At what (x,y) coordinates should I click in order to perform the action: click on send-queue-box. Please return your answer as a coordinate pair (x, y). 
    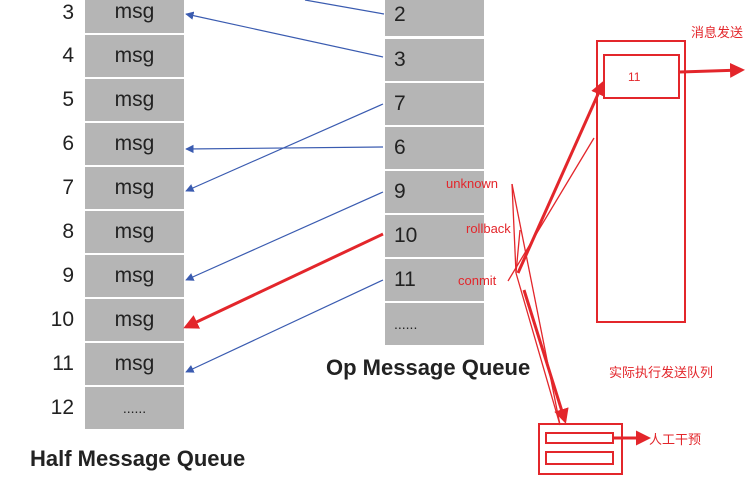
    Looking at the image, I should click on (641, 181).